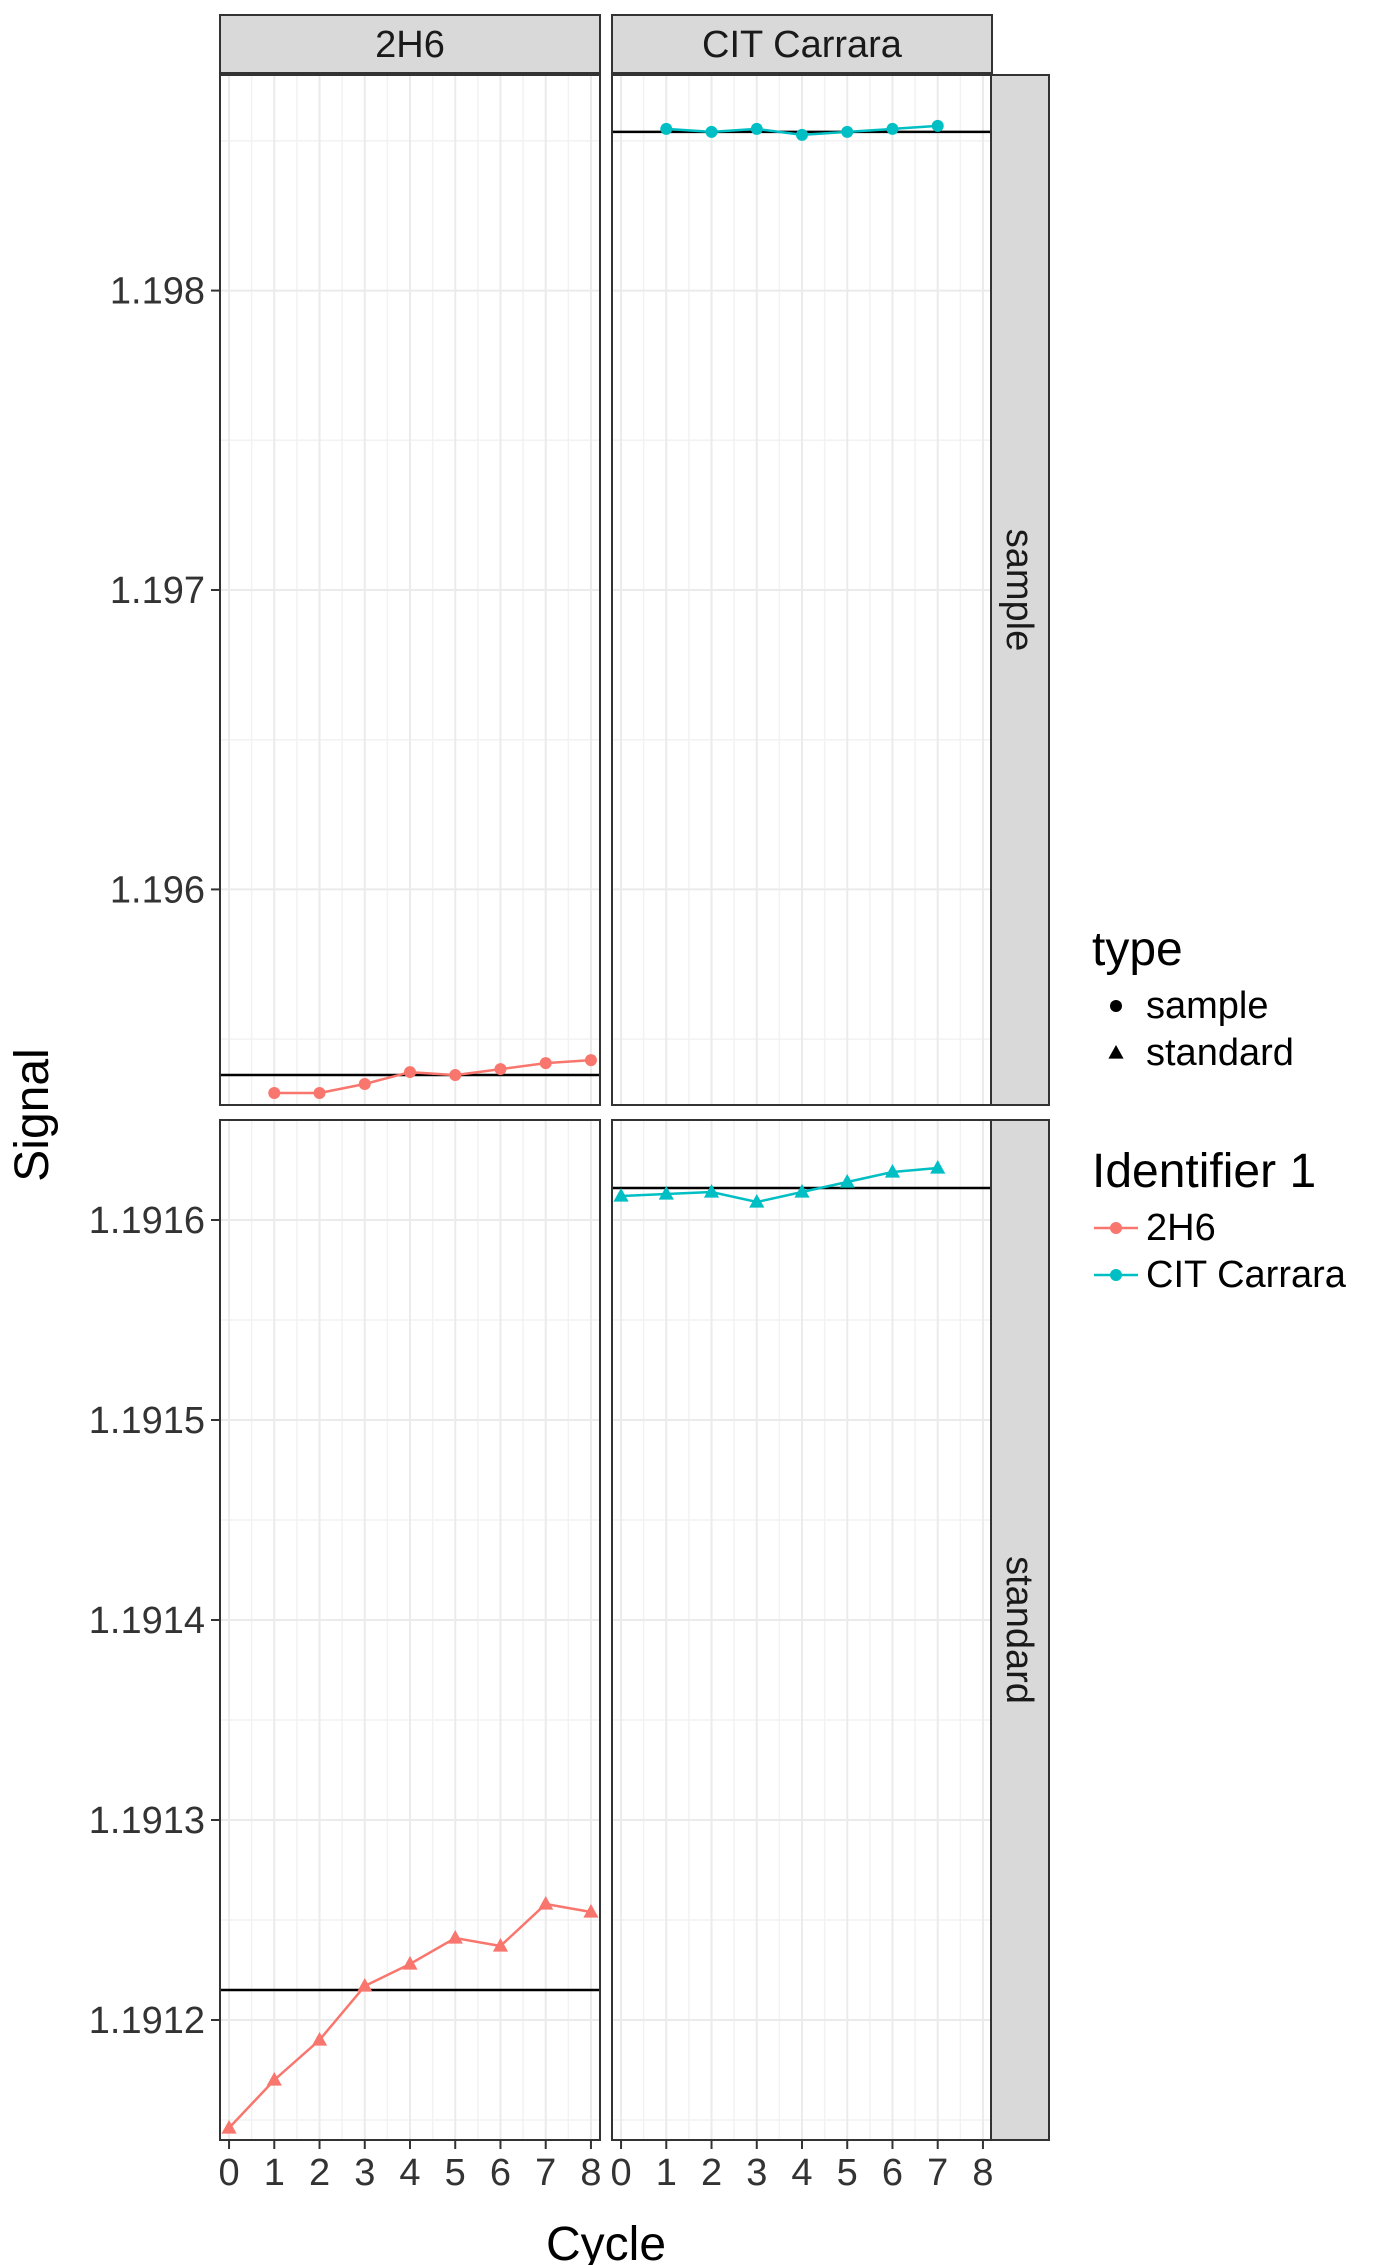  Describe the element at coordinates (147, 1621) in the screenshot. I see `y-tick-label: 1.1914` at that location.